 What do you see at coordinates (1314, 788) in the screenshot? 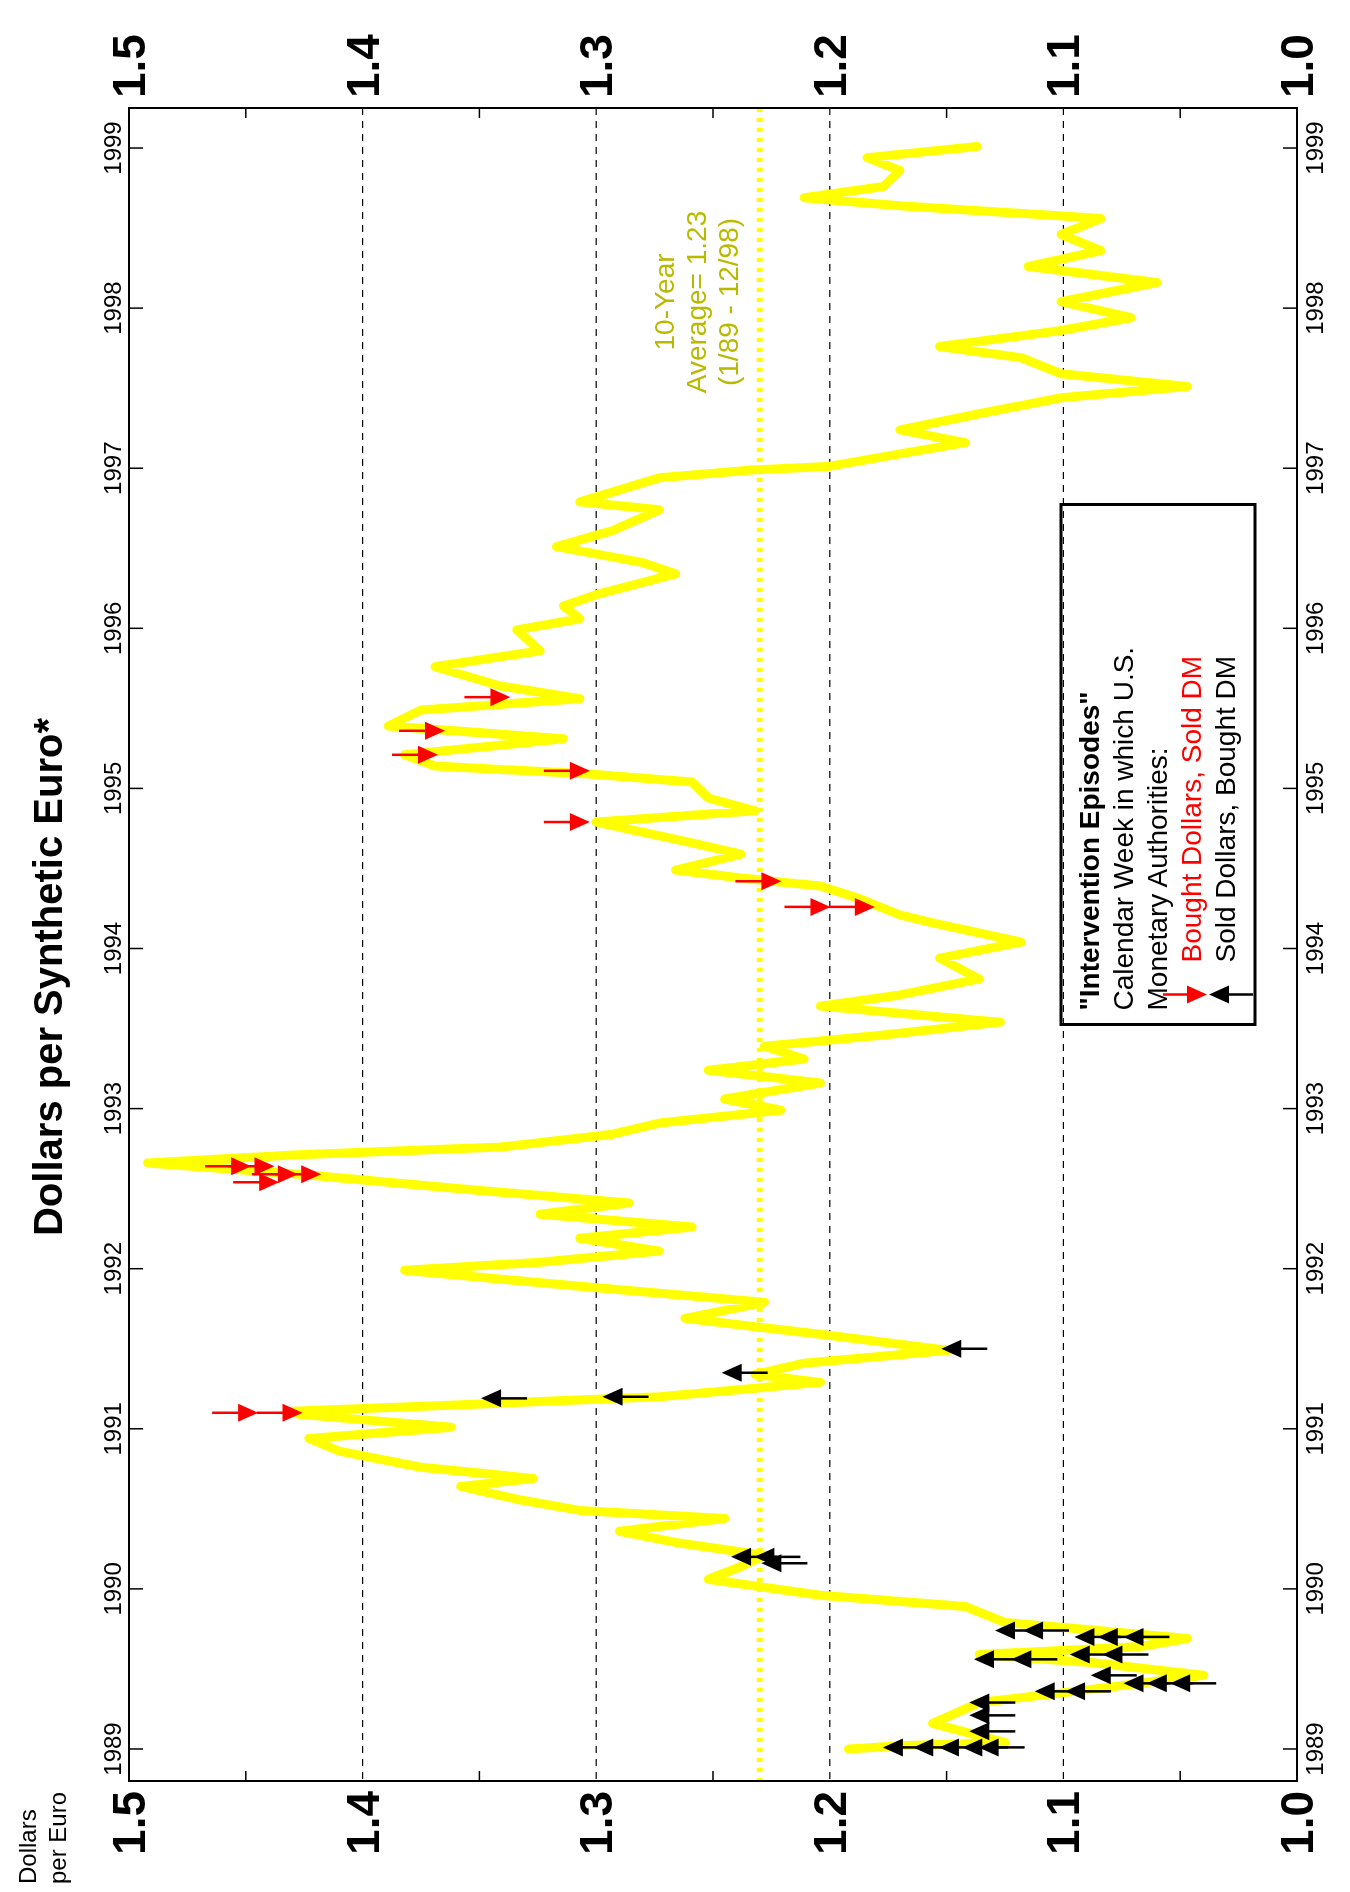
I see `y2-tick-label: 1995` at bounding box center [1314, 788].